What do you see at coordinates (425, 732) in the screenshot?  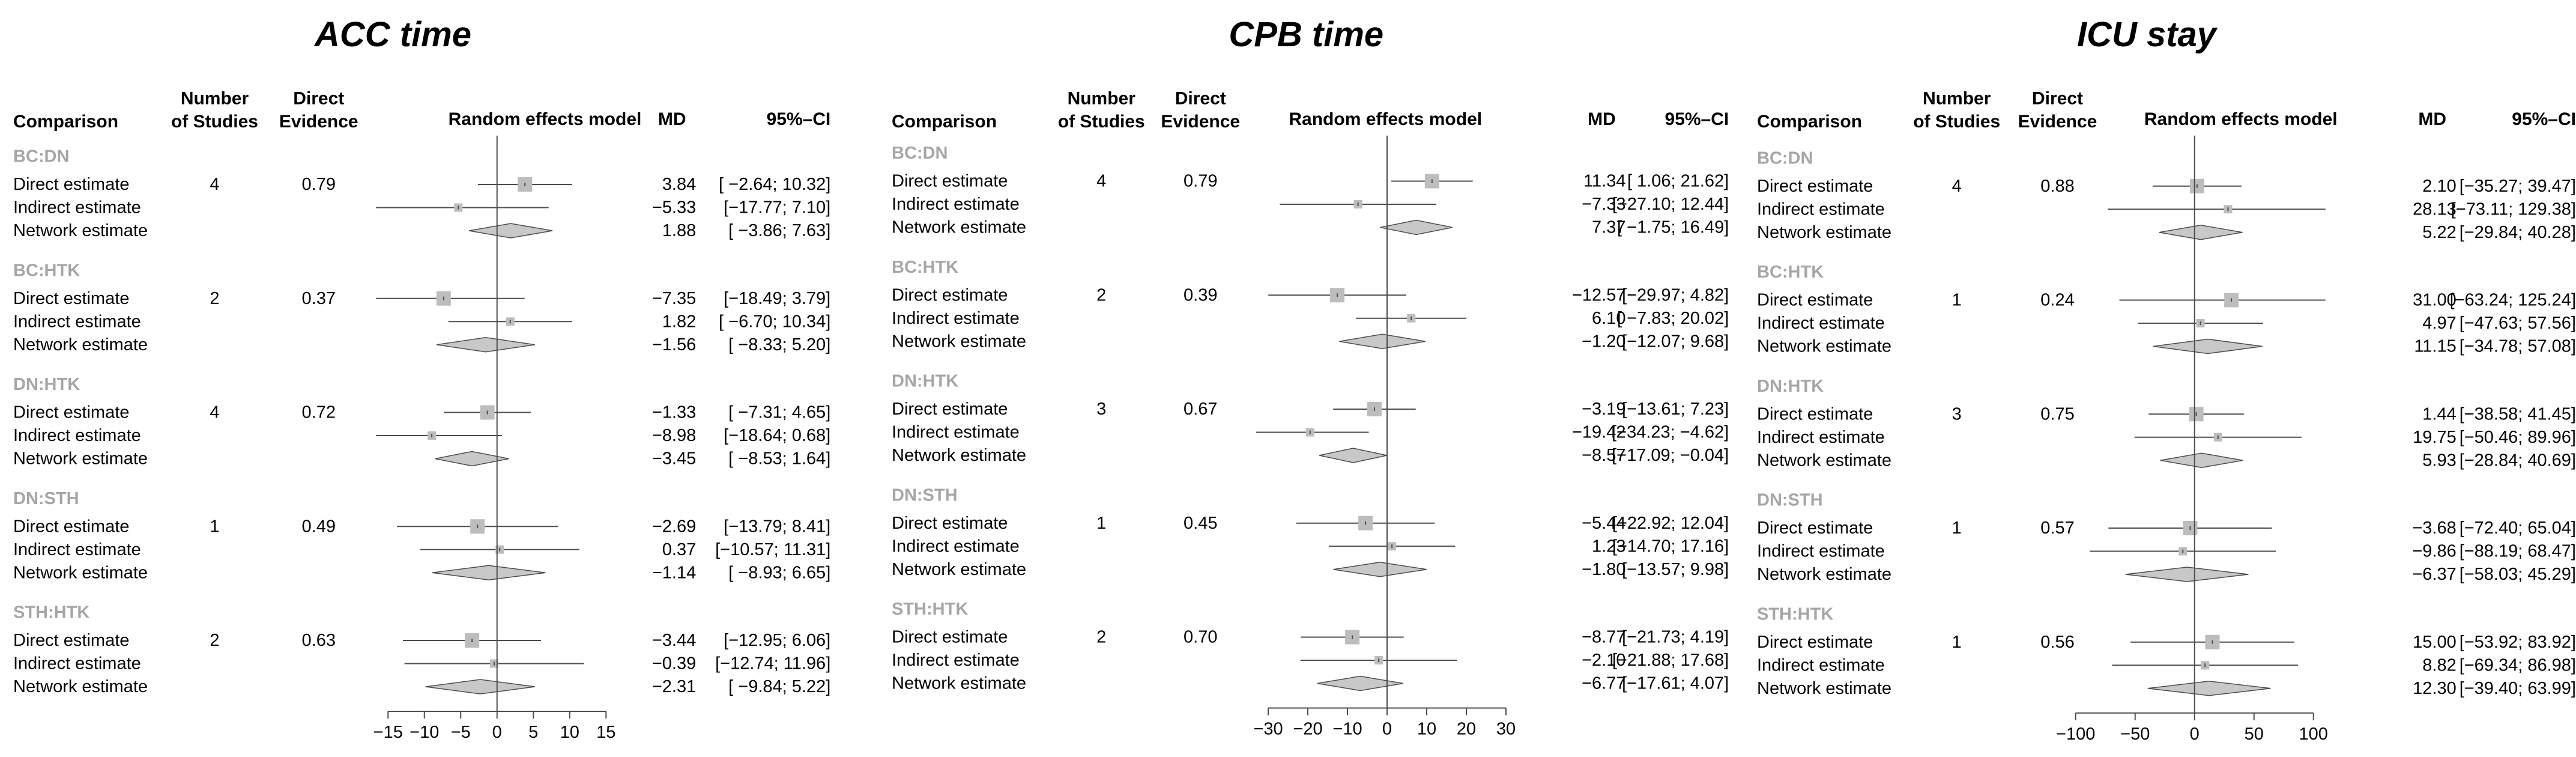 I see `x-axis-tick-label: −10` at bounding box center [425, 732].